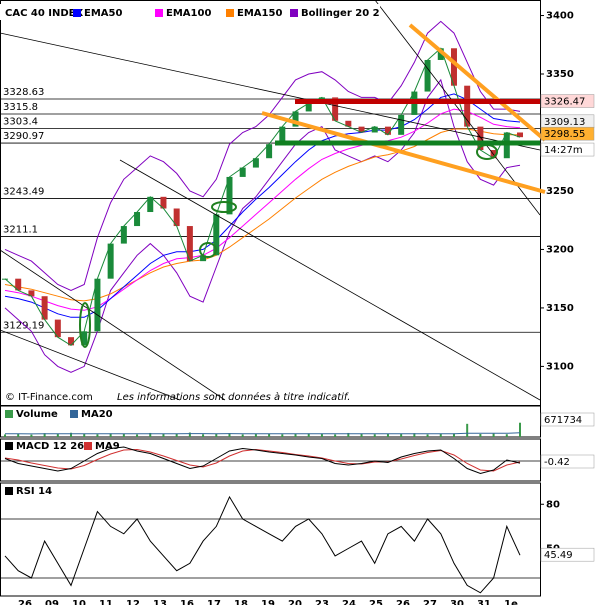 This screenshot has height=605, width=600. I want to click on price-marker, so click(567, 133).